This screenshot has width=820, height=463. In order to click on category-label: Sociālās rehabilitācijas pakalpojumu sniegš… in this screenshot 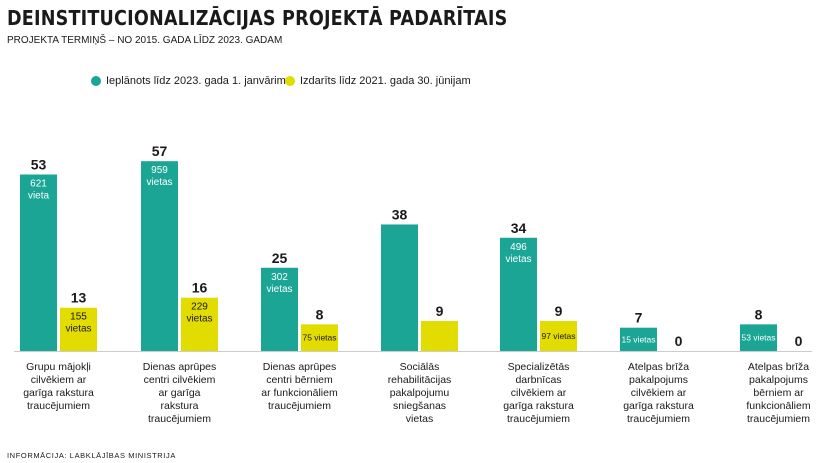, I will do `click(419, 393)`.